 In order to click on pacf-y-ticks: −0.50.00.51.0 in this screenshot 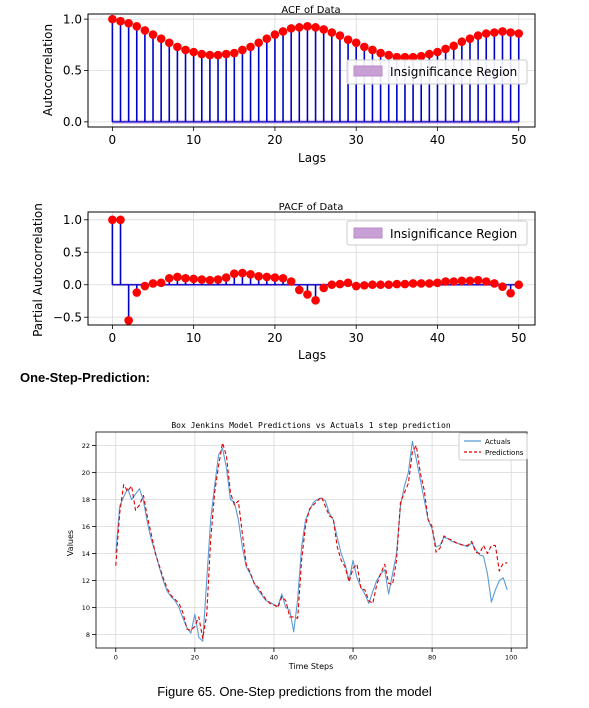, I will do `click(70, 268)`.